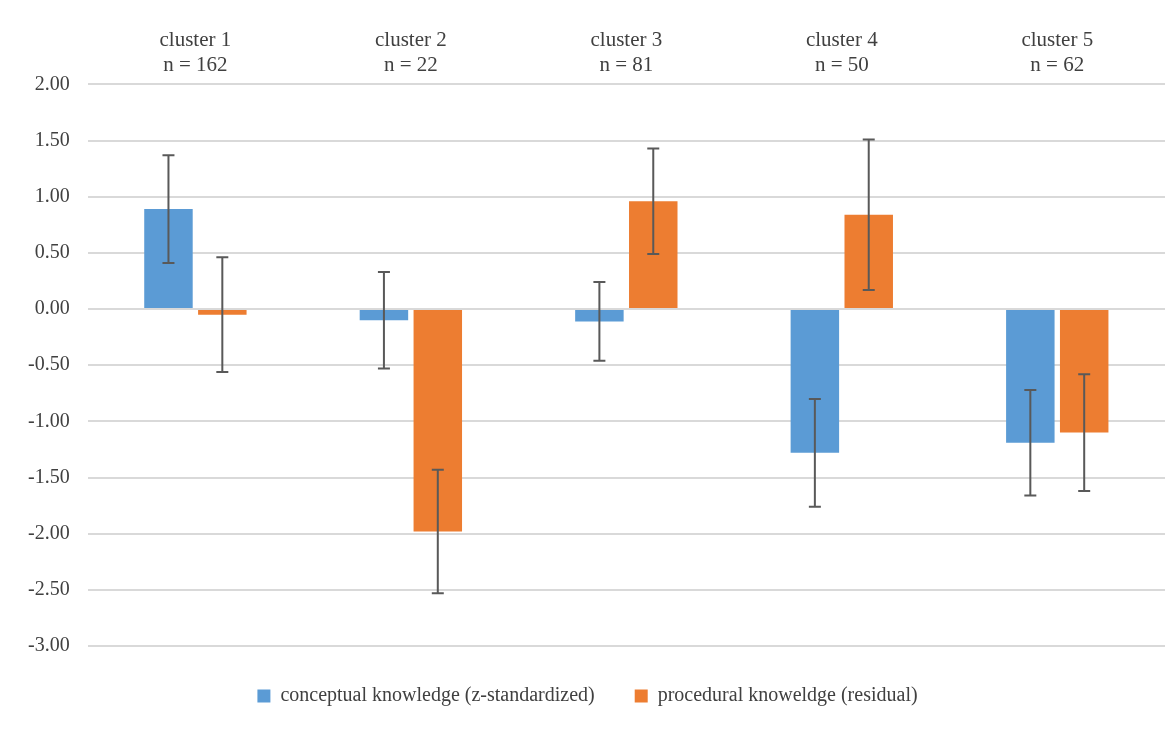 The width and height of the screenshot is (1173, 730). Describe the element at coordinates (52, 307) in the screenshot. I see `y-tick-label: 0.00` at that location.